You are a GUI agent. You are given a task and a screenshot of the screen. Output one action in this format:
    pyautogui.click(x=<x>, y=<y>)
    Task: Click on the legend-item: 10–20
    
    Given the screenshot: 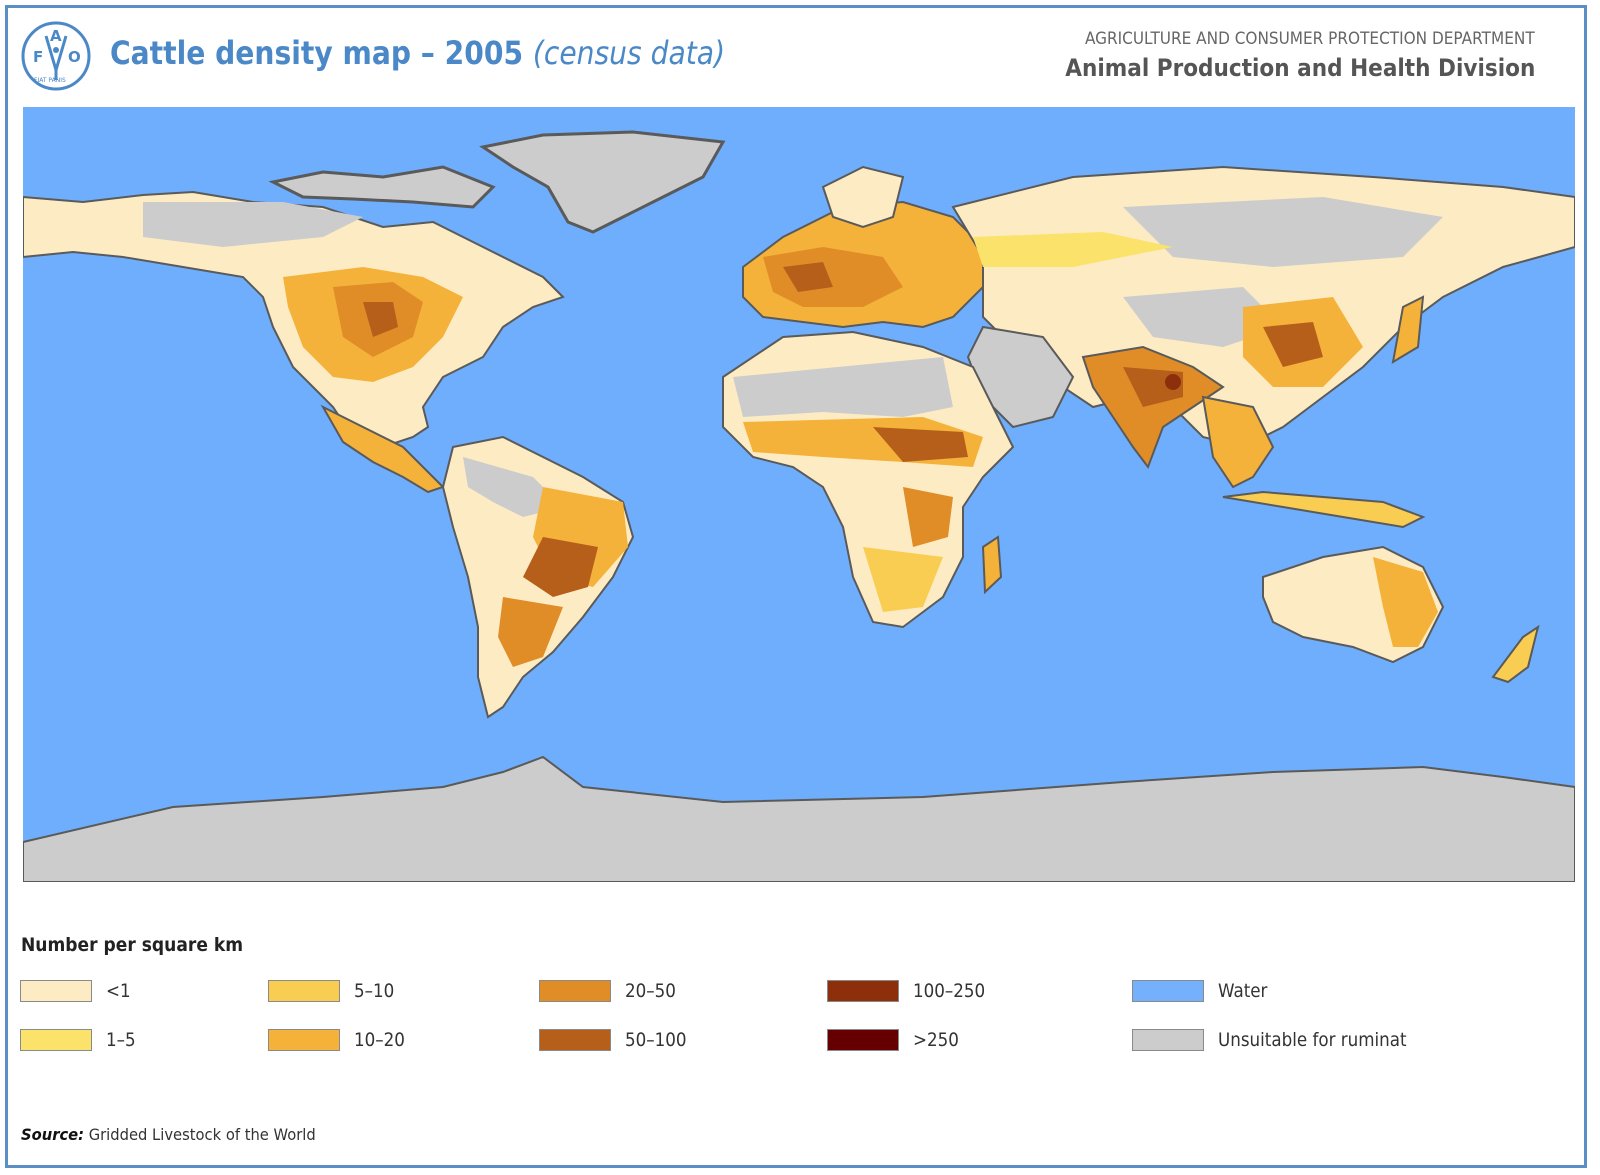 What is the action you would take?
    pyautogui.click(x=340, y=1040)
    